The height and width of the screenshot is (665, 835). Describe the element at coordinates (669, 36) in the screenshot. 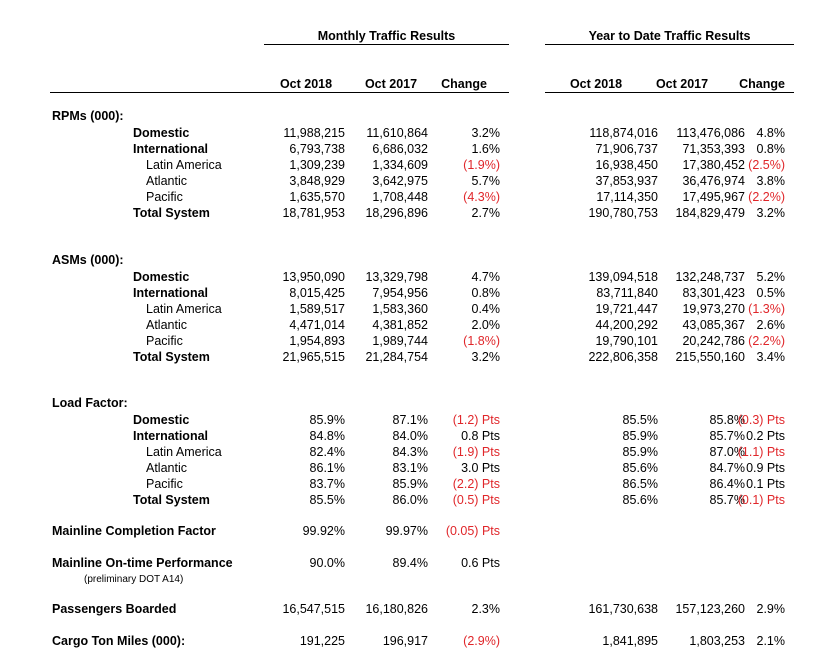

I see `ytd-title: Year to Date Traffic Results` at that location.